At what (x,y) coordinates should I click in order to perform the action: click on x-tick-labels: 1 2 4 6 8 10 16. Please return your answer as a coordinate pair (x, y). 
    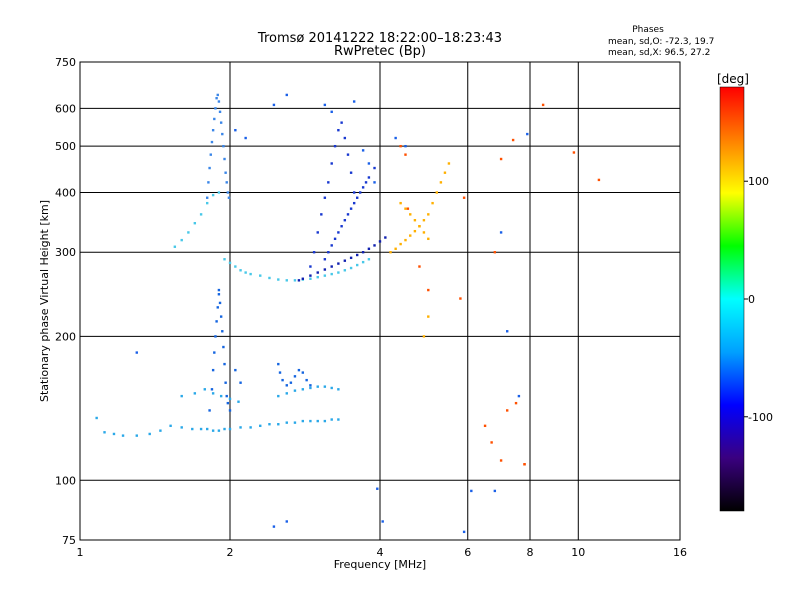
    Looking at the image, I should click on (382, 552).